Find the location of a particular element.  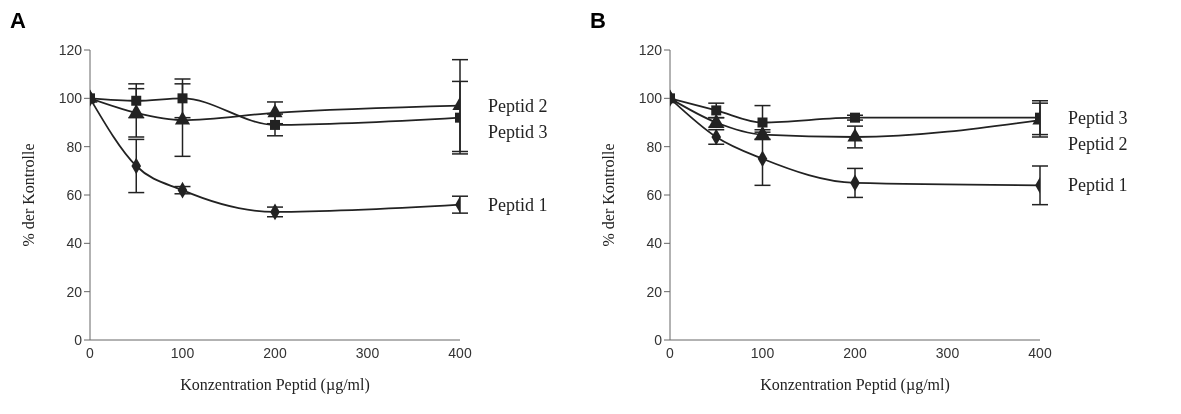

chart-title: A is located at coordinates (18, 21).